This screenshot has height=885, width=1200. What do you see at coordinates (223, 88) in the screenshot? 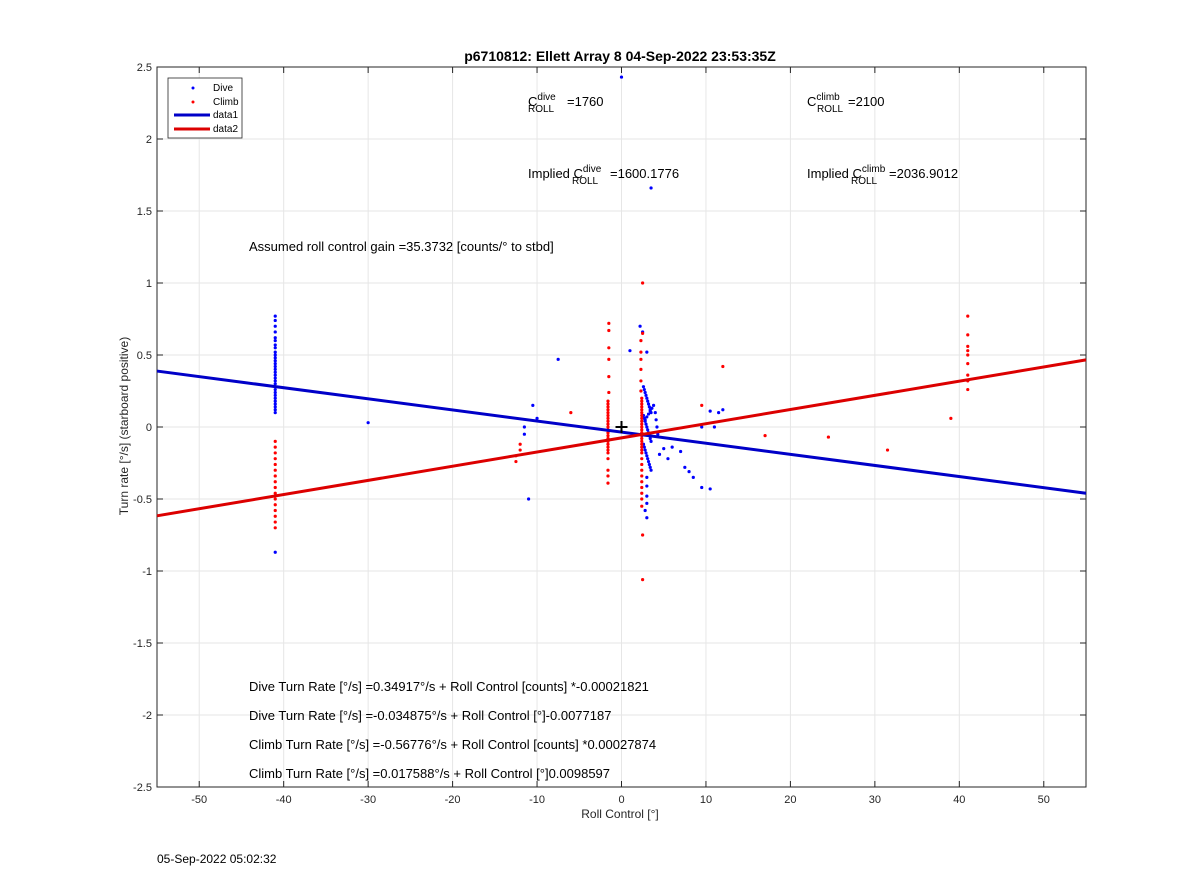
I see `legend-dive-label: Dive` at bounding box center [223, 88].